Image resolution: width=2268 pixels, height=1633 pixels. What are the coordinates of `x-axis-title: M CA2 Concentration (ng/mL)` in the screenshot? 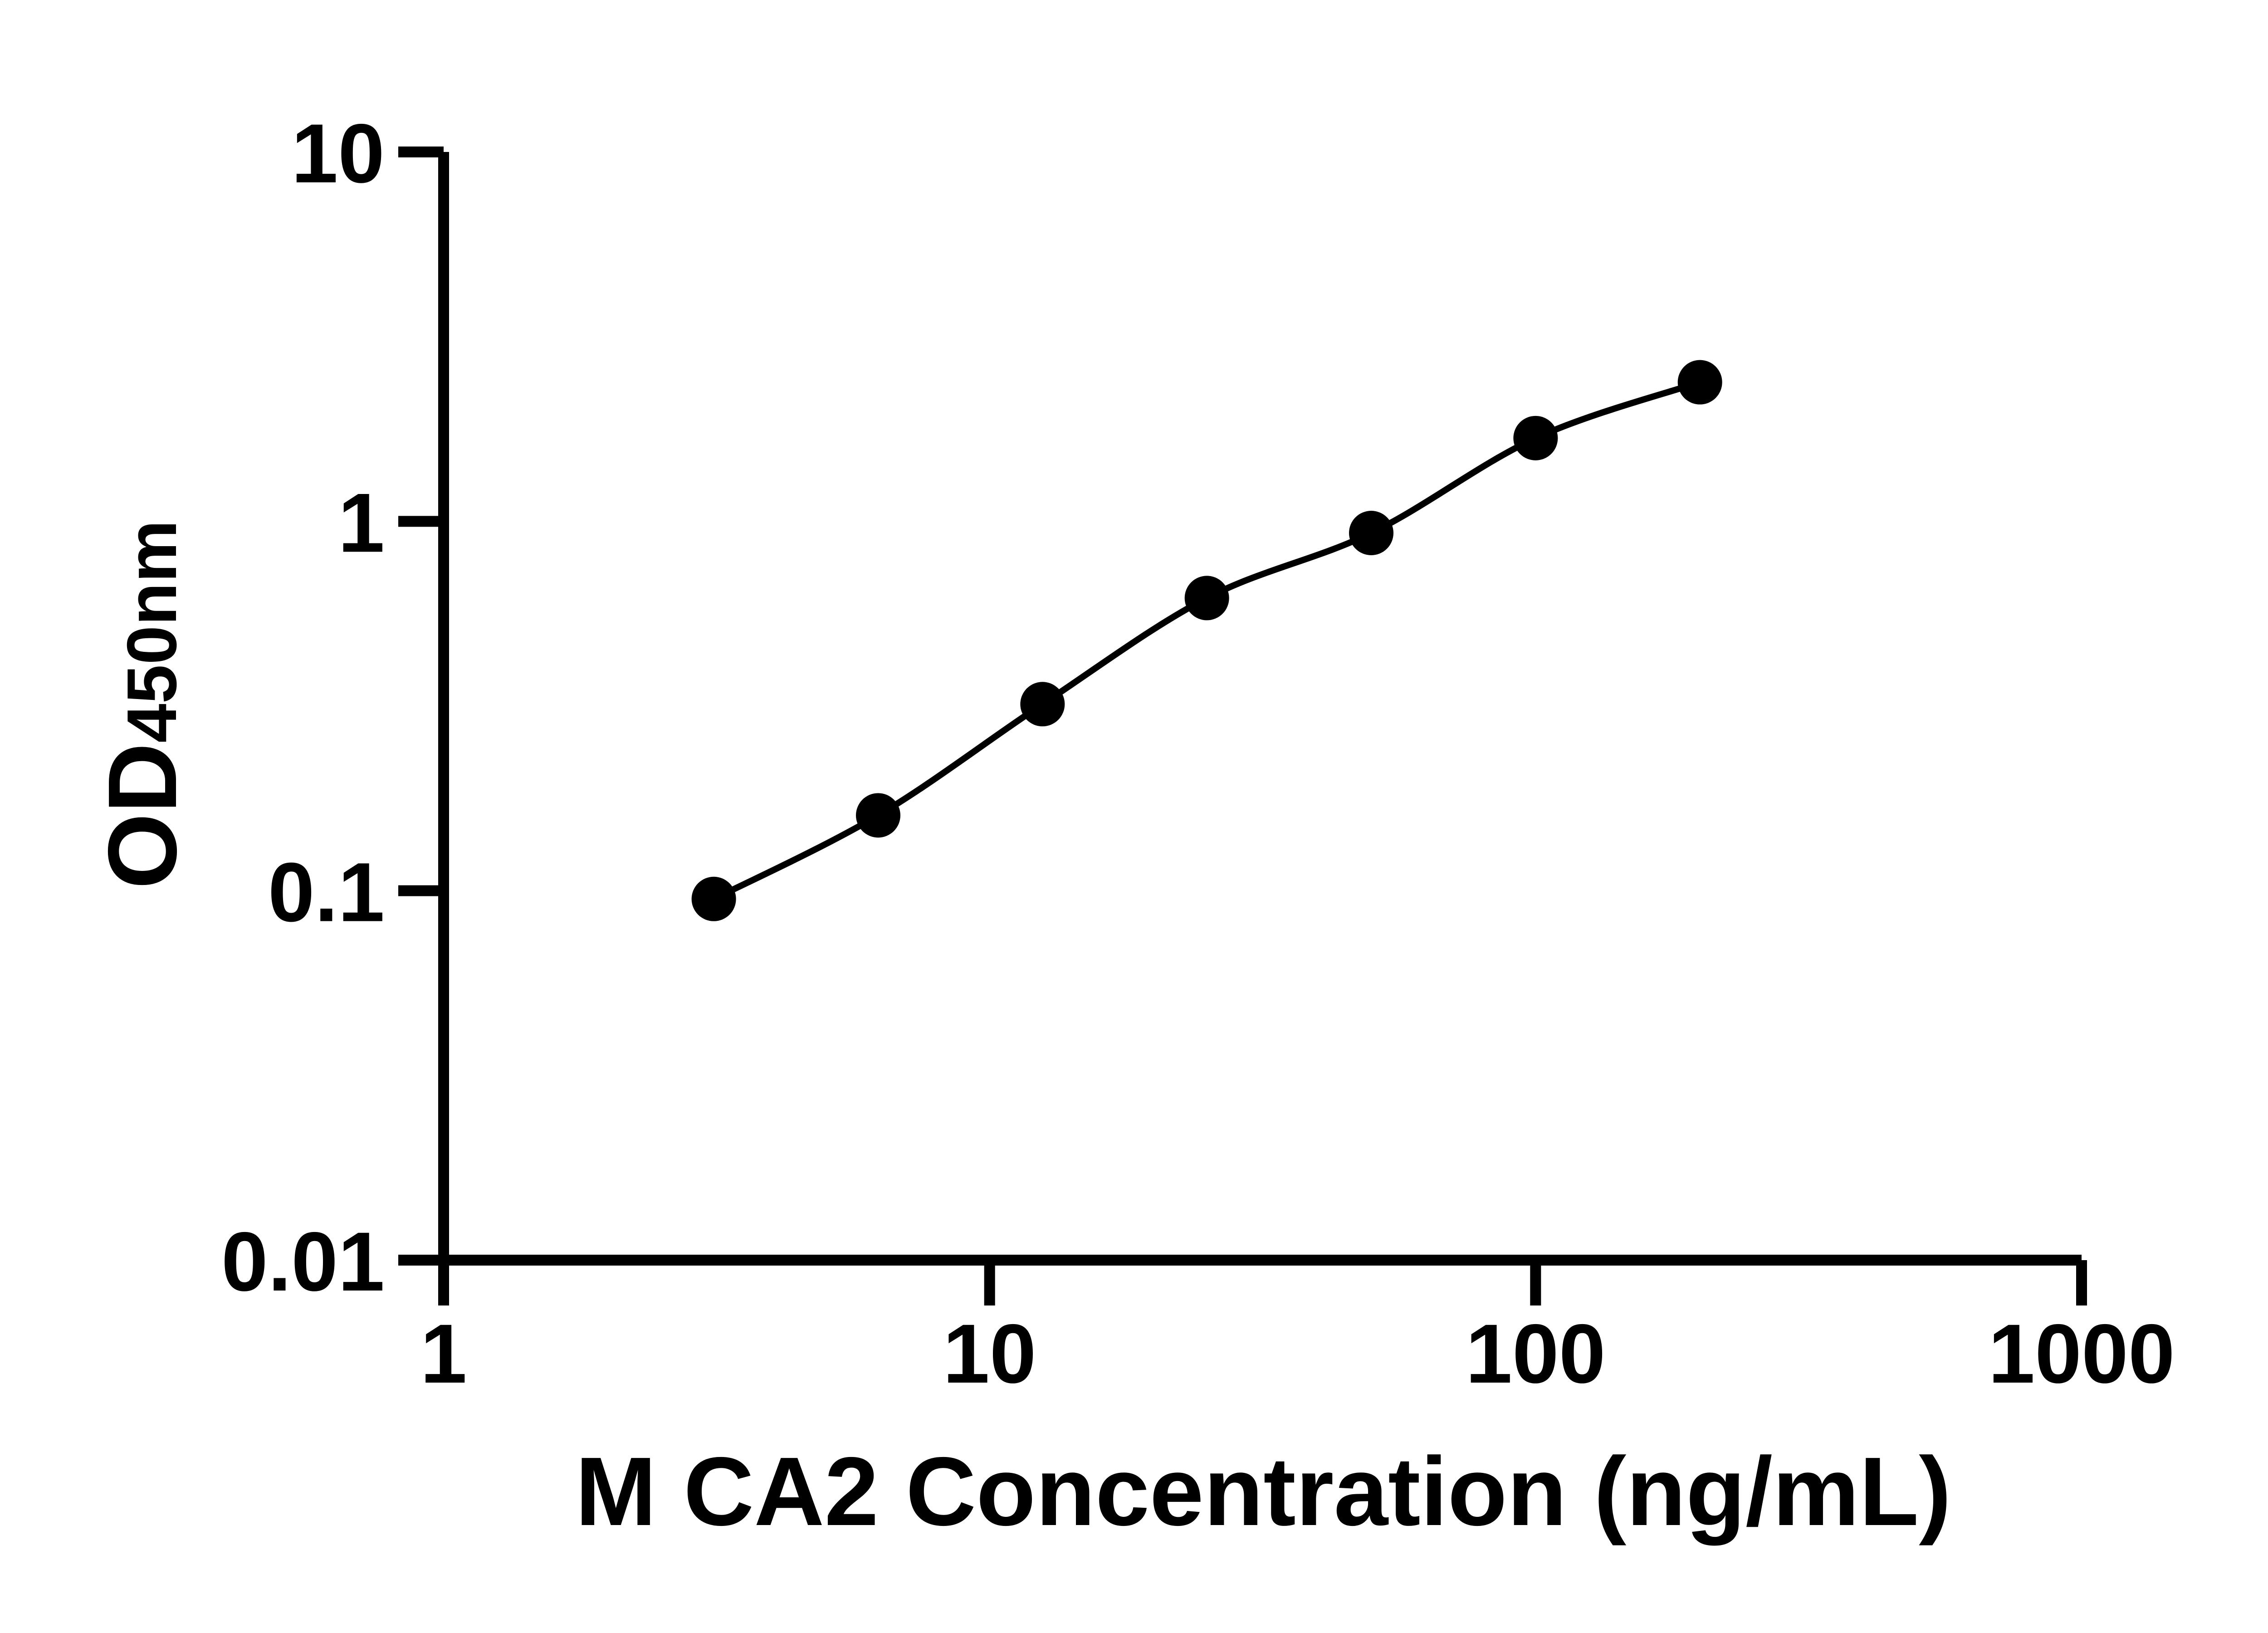 It's located at (1263, 1491).